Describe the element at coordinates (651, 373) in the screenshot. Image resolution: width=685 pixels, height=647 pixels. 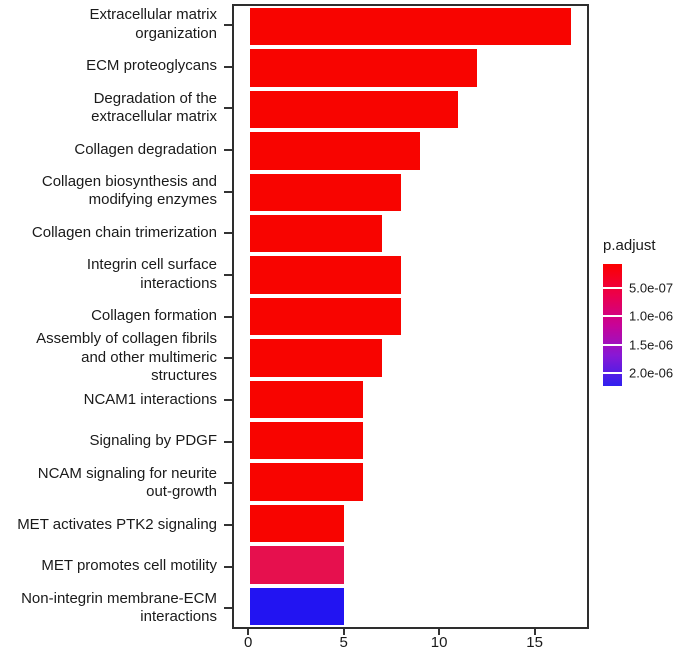
I see `legend-tick-label: 2.0e-06` at that location.